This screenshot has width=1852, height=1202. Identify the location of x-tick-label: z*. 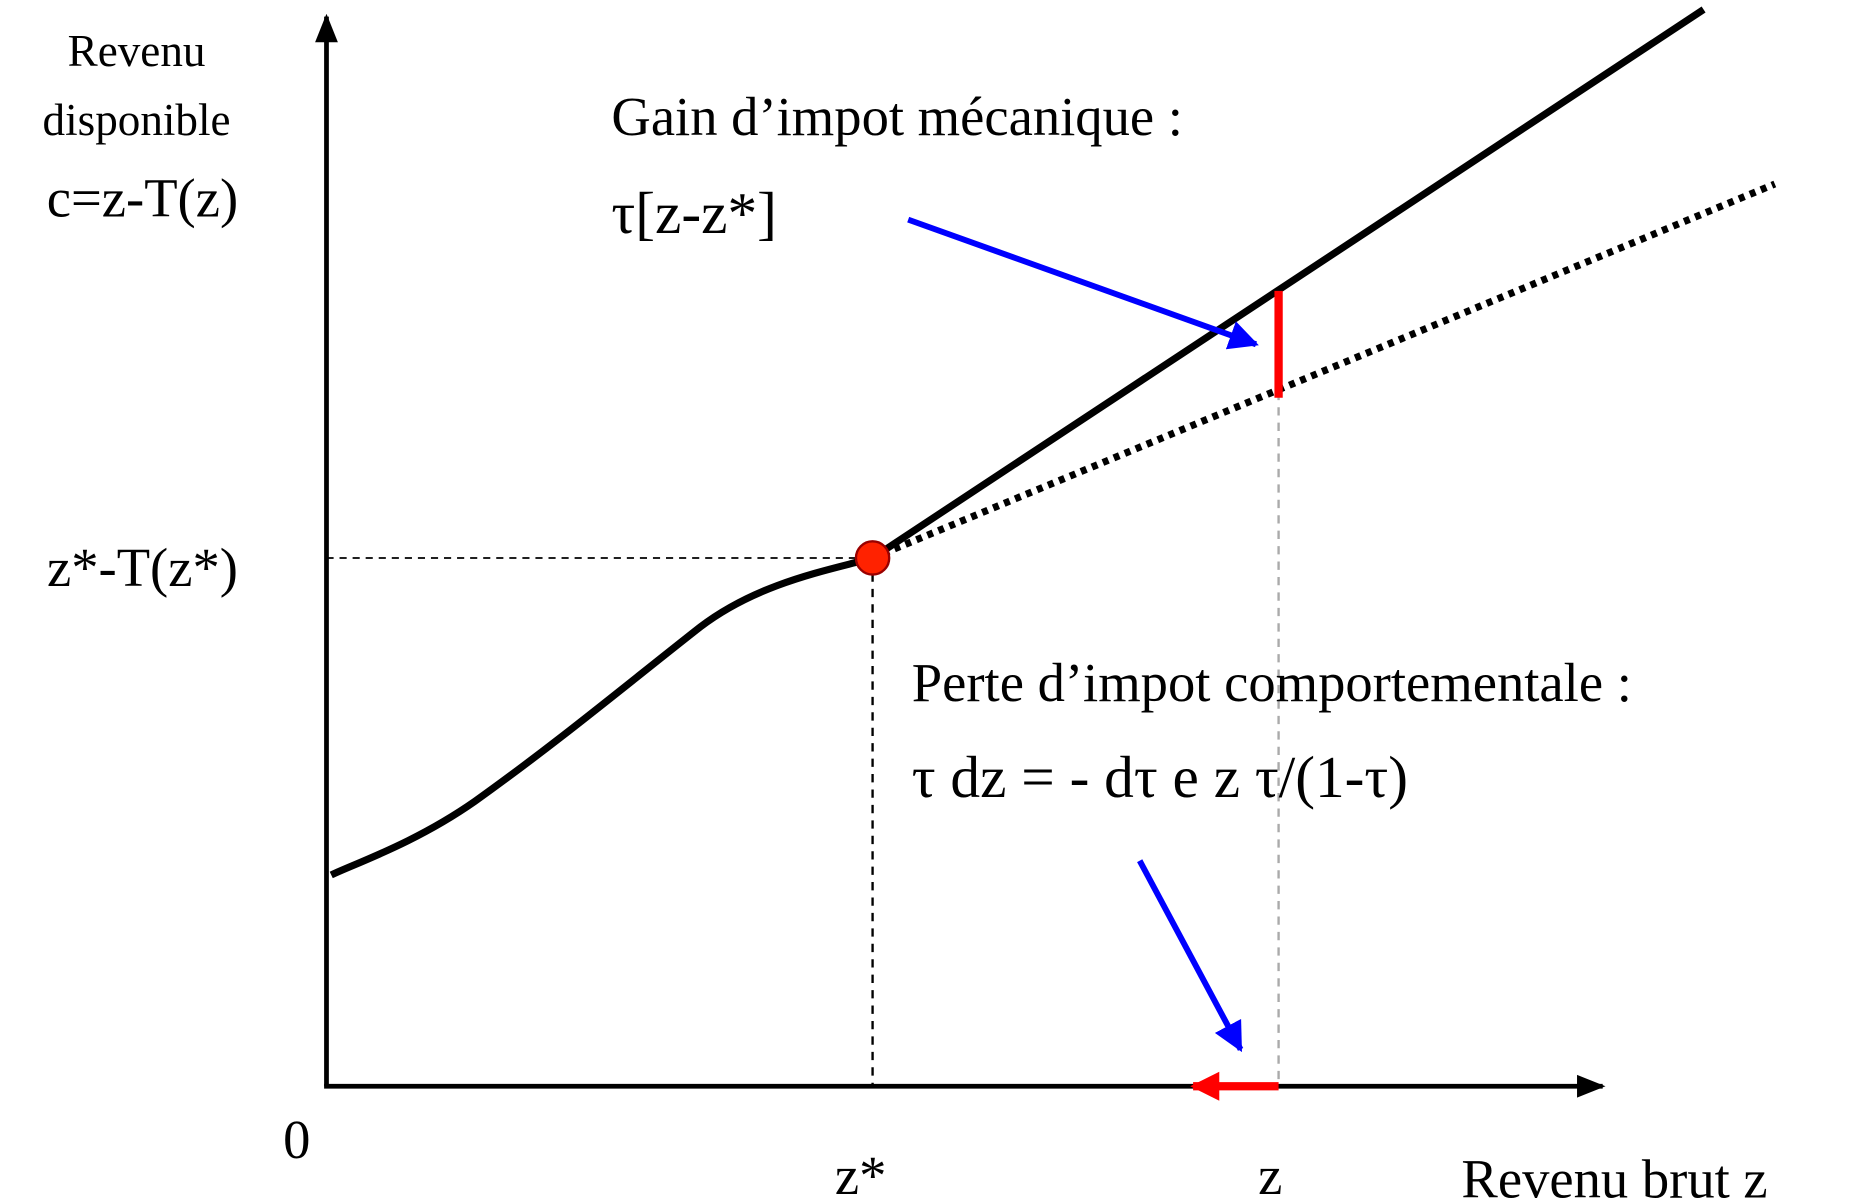
(861, 1173).